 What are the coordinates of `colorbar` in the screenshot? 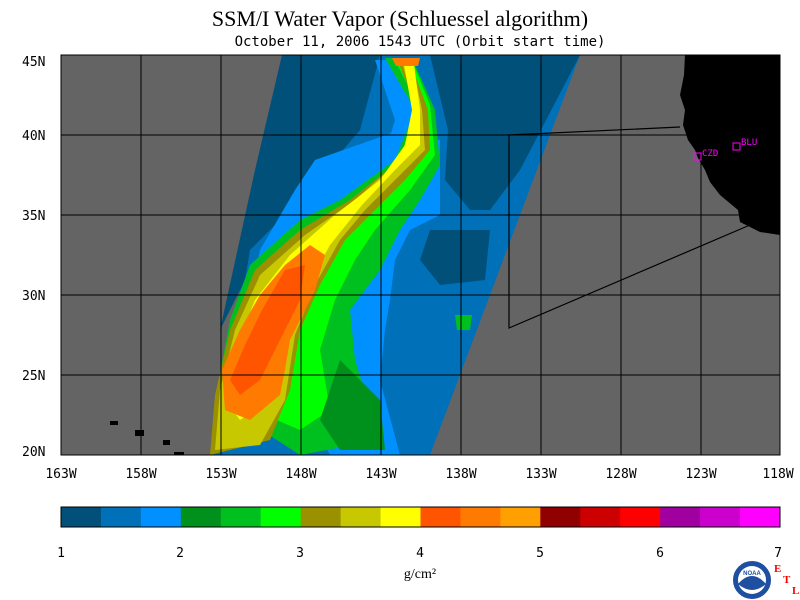 It's located at (421, 517).